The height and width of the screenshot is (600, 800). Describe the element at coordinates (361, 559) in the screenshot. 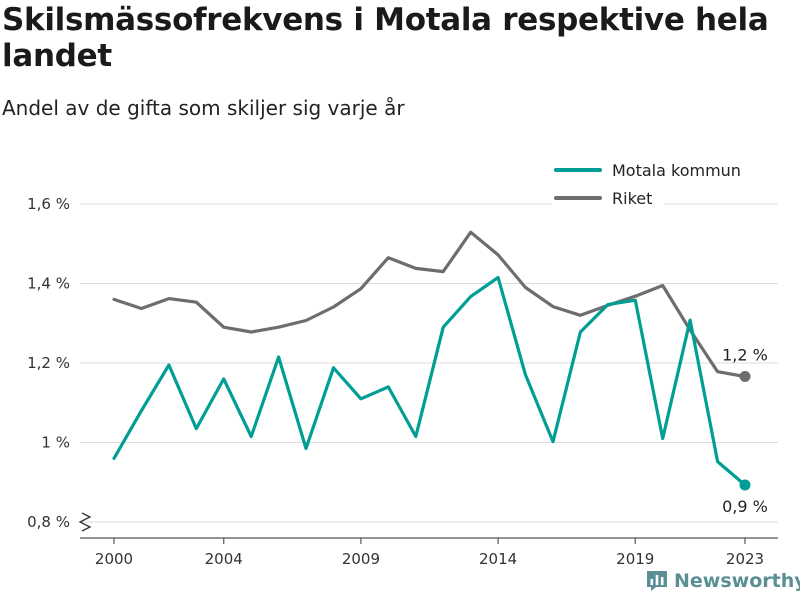

I see `x-tick-label: 2009` at that location.